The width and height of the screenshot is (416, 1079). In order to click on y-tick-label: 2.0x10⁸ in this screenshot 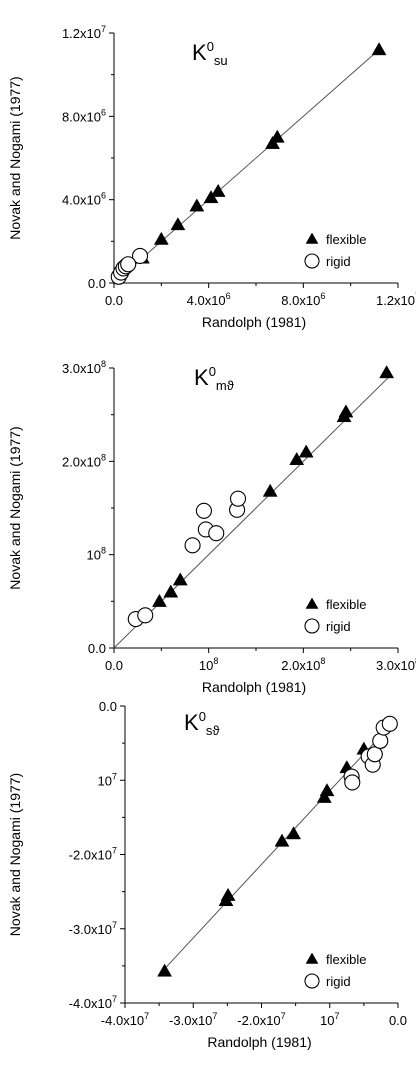, I will do `click(84, 460)`.